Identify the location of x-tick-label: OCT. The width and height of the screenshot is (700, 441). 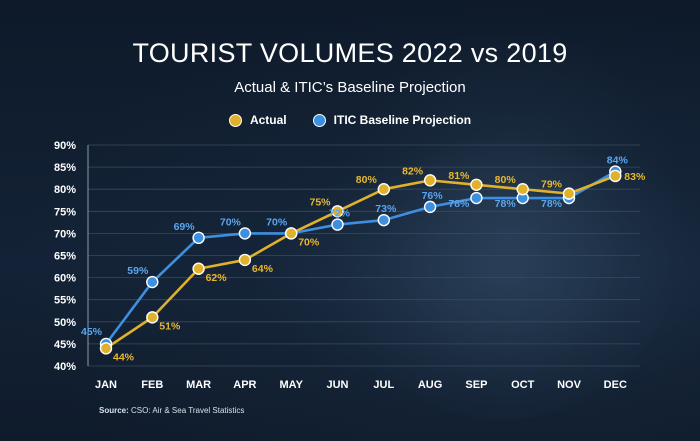
(523, 385).